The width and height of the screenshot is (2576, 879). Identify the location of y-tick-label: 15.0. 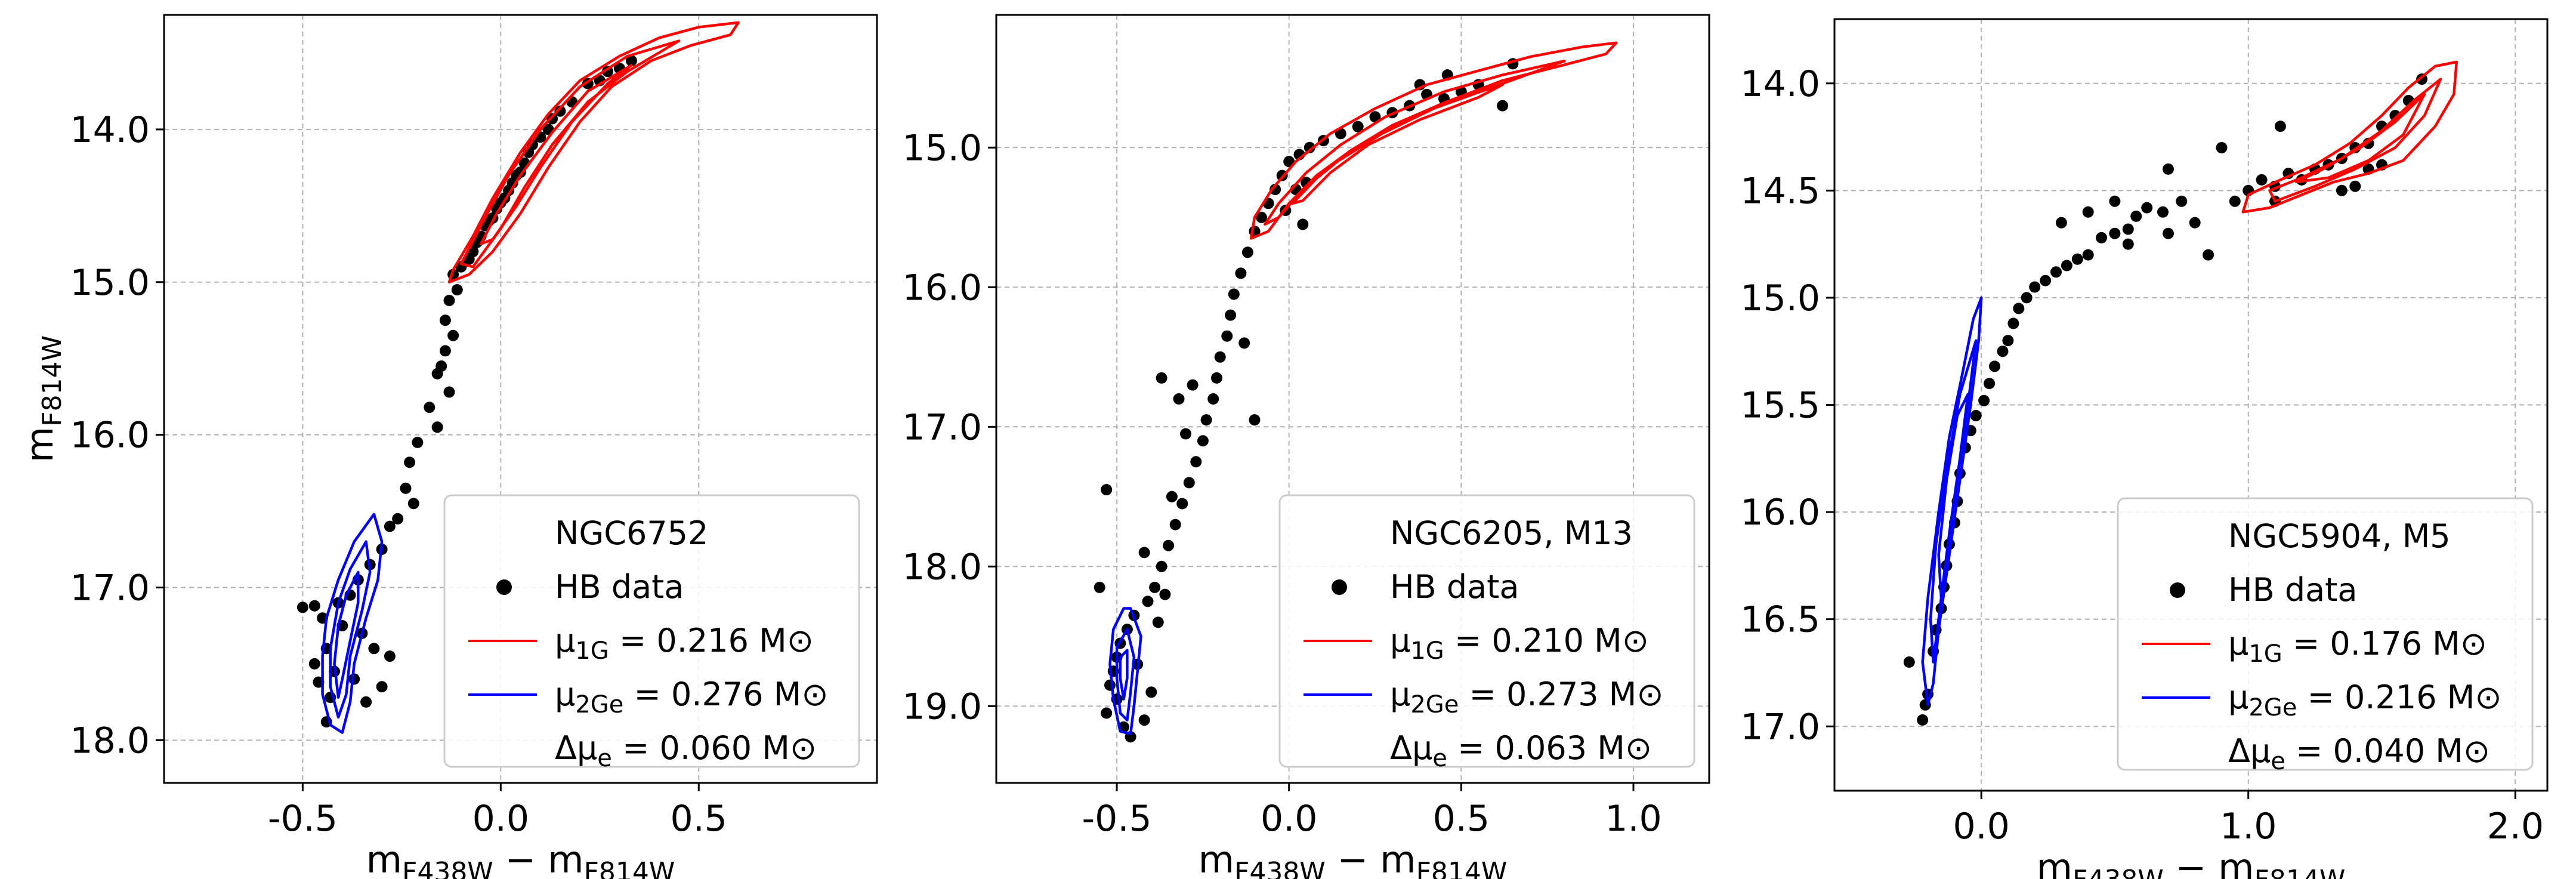
(1780, 298).